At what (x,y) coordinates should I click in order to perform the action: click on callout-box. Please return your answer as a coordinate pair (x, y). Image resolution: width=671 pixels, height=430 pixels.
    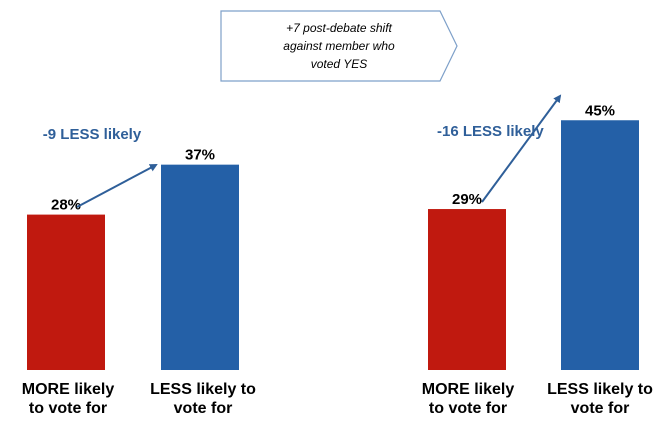
    Looking at the image, I should click on (339, 46).